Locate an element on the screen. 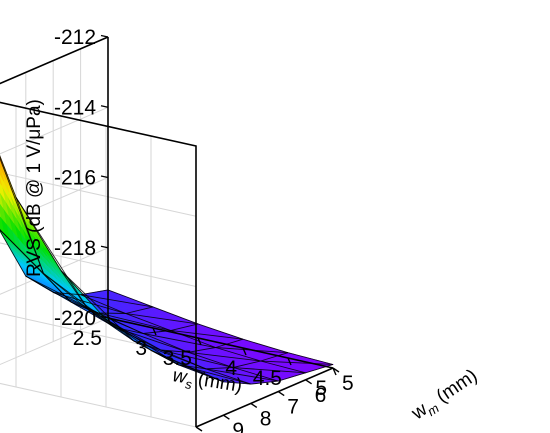  x-tick-label: 4.5 is located at coordinates (267, 378).